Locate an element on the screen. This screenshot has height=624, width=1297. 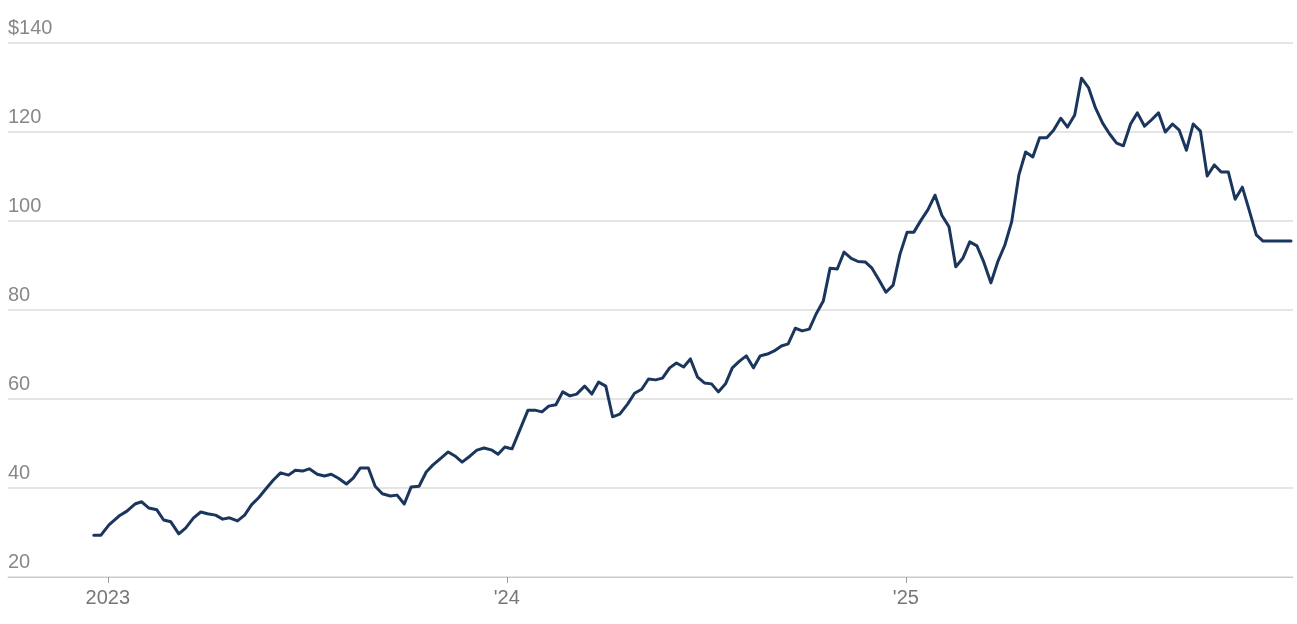
y-tick-label: 60 is located at coordinates (19, 383).